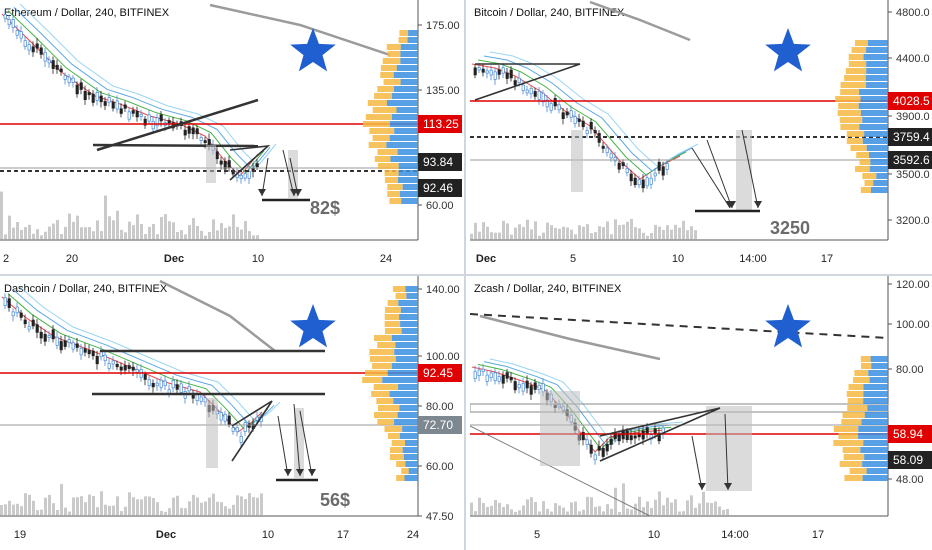  I want to click on long-moving-average, so click(300, 30).